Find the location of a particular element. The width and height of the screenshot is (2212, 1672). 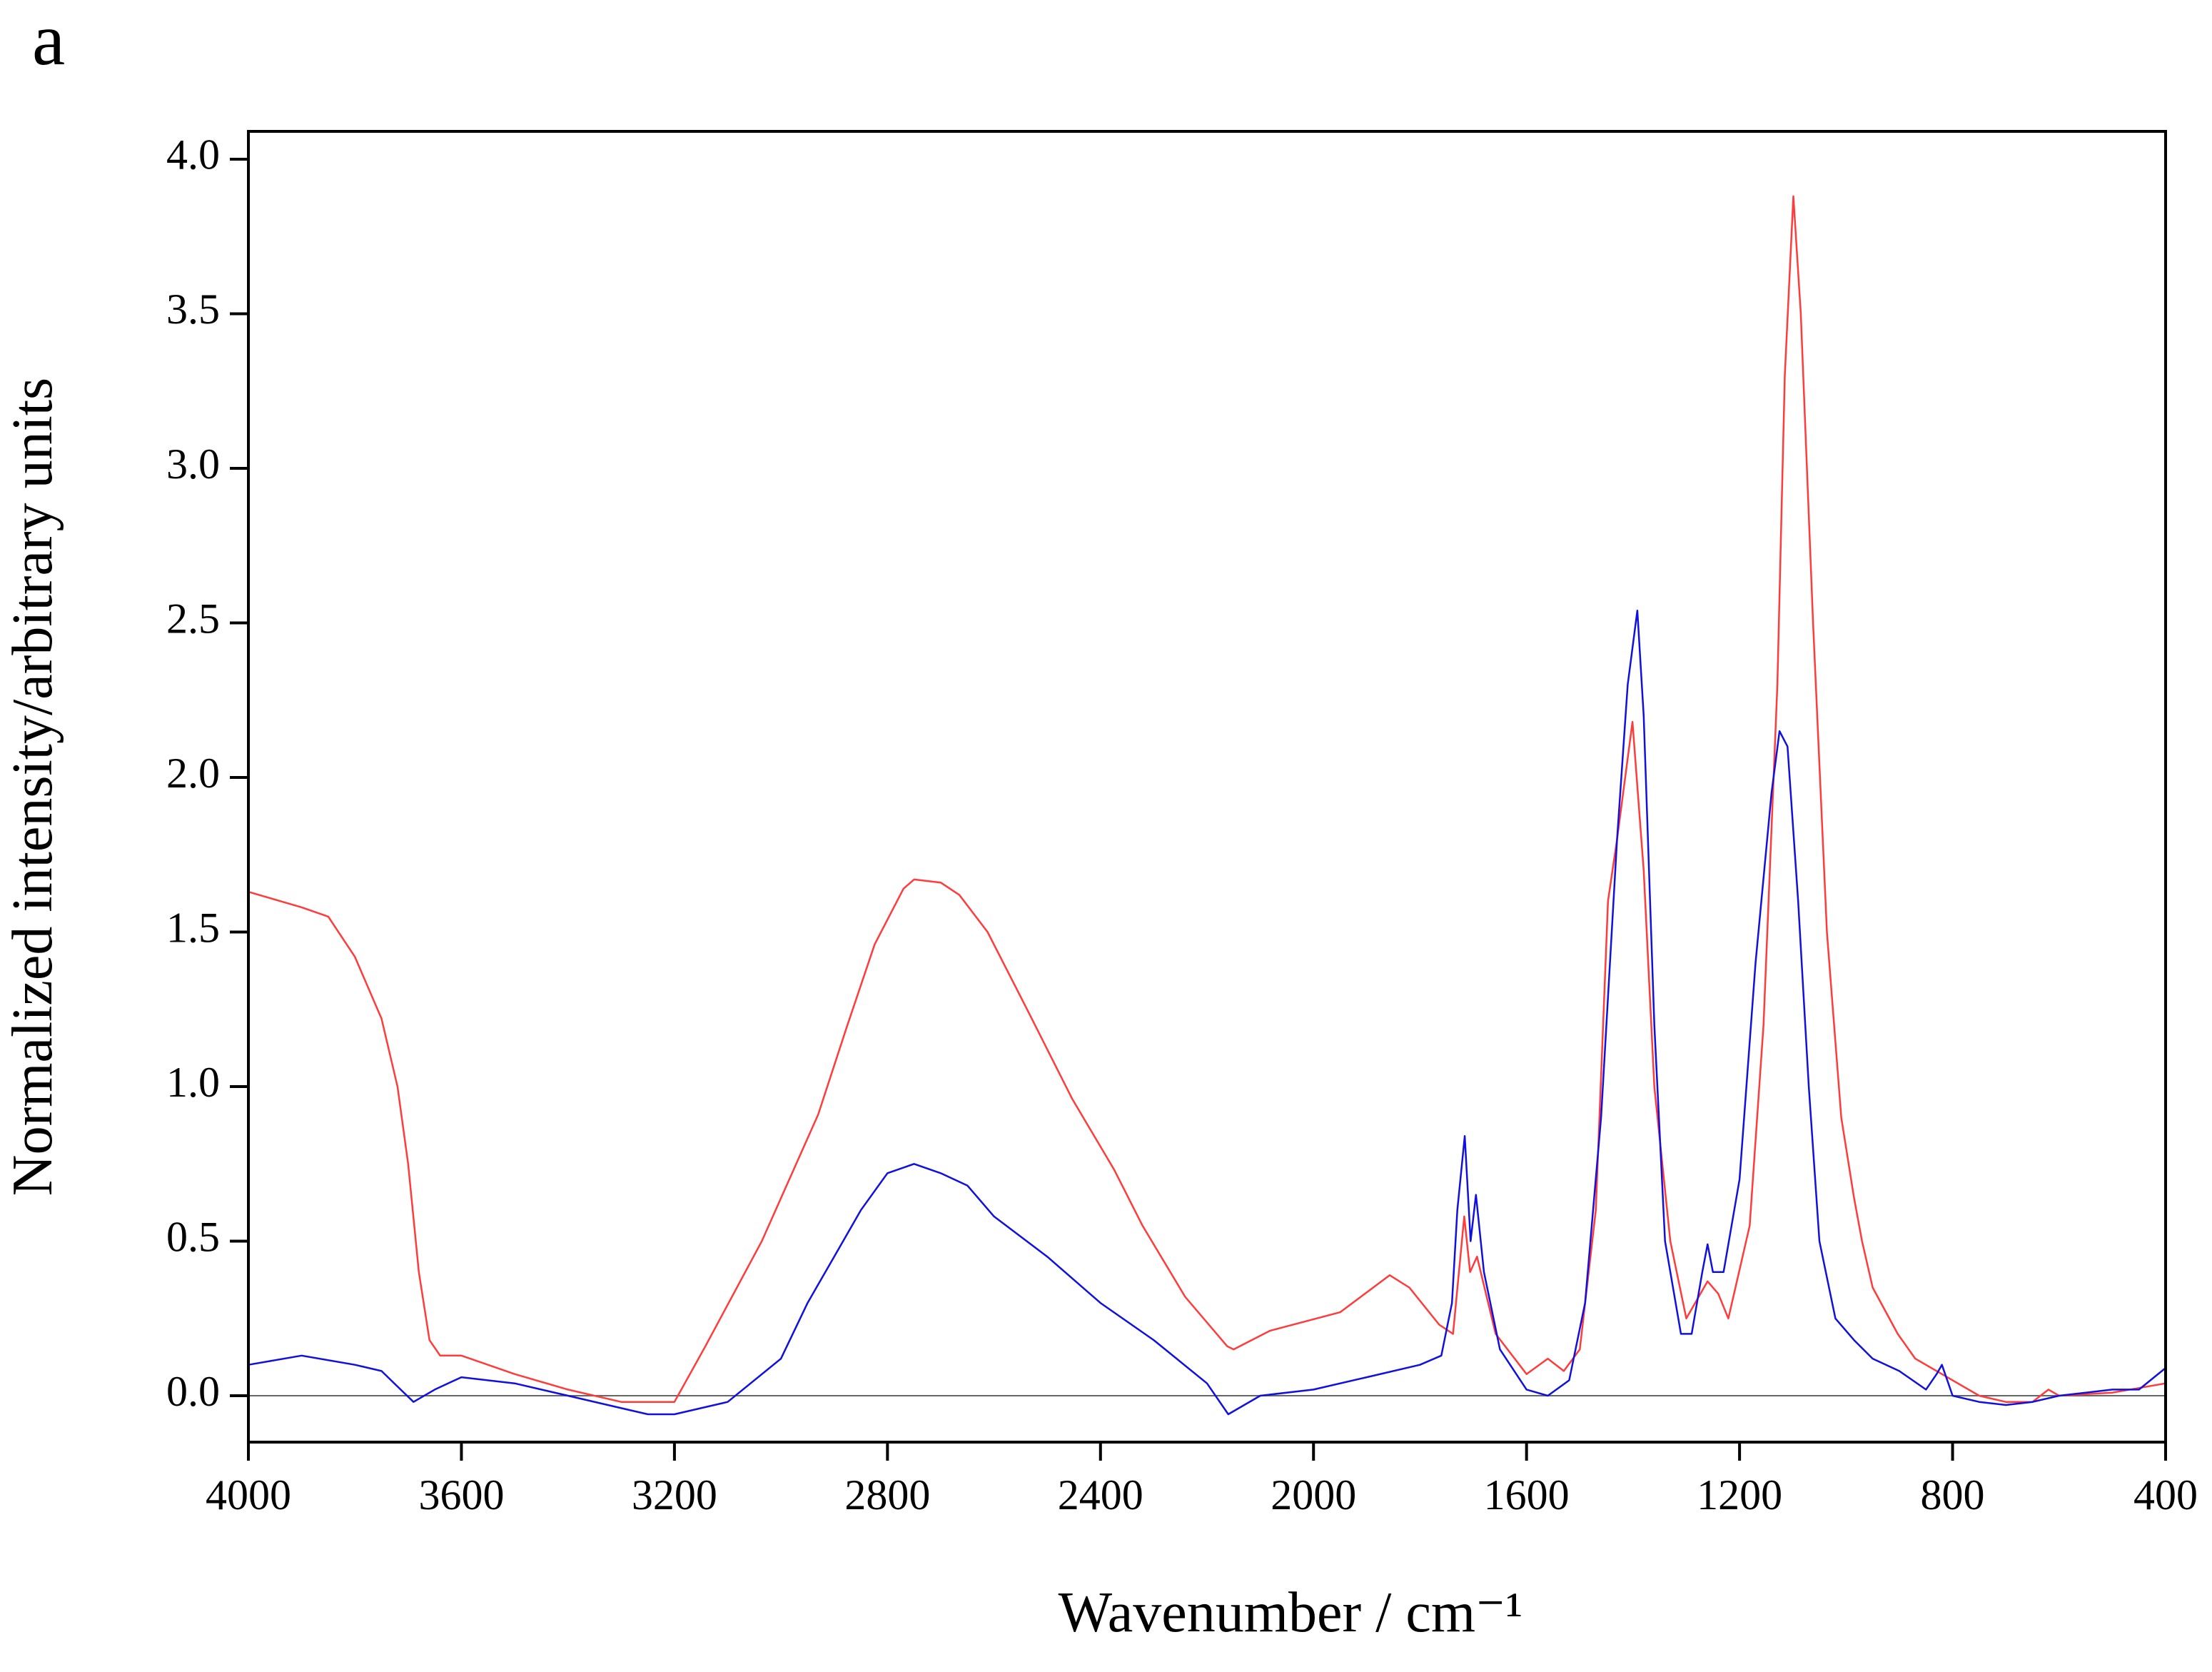

y-tick-label: 4.0 is located at coordinates (193, 154).